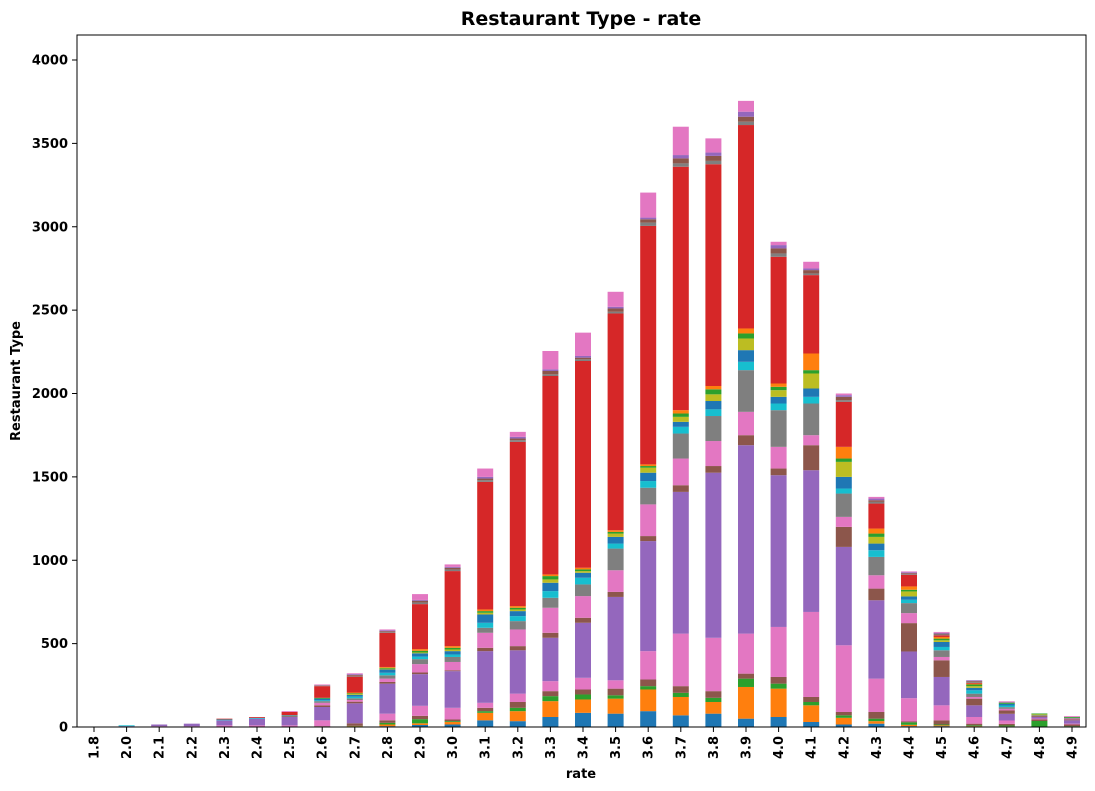 The height and width of the screenshot is (791, 1095). I want to click on x-tick-label: 3.5, so click(616, 747).